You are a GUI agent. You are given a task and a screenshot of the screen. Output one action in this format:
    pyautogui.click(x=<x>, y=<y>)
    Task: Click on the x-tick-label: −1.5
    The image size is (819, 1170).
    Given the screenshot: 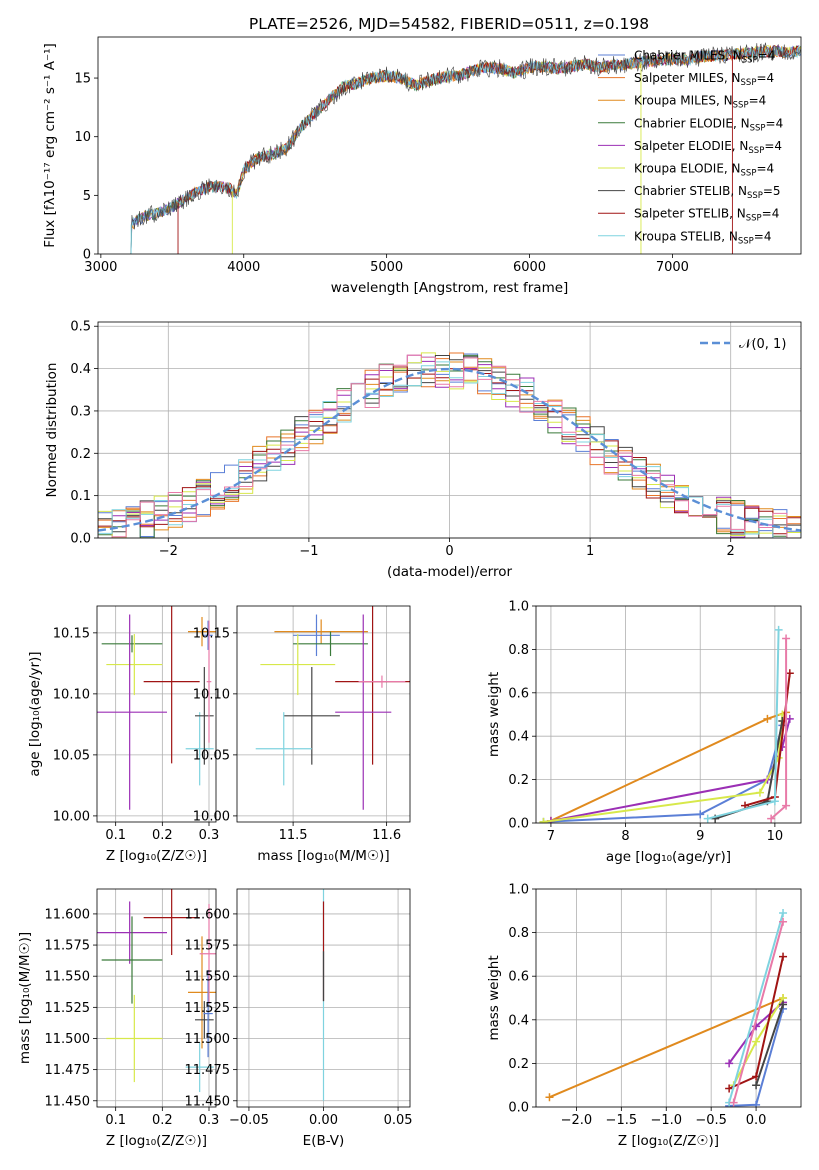 What is the action you would take?
    pyautogui.click(x=622, y=1120)
    